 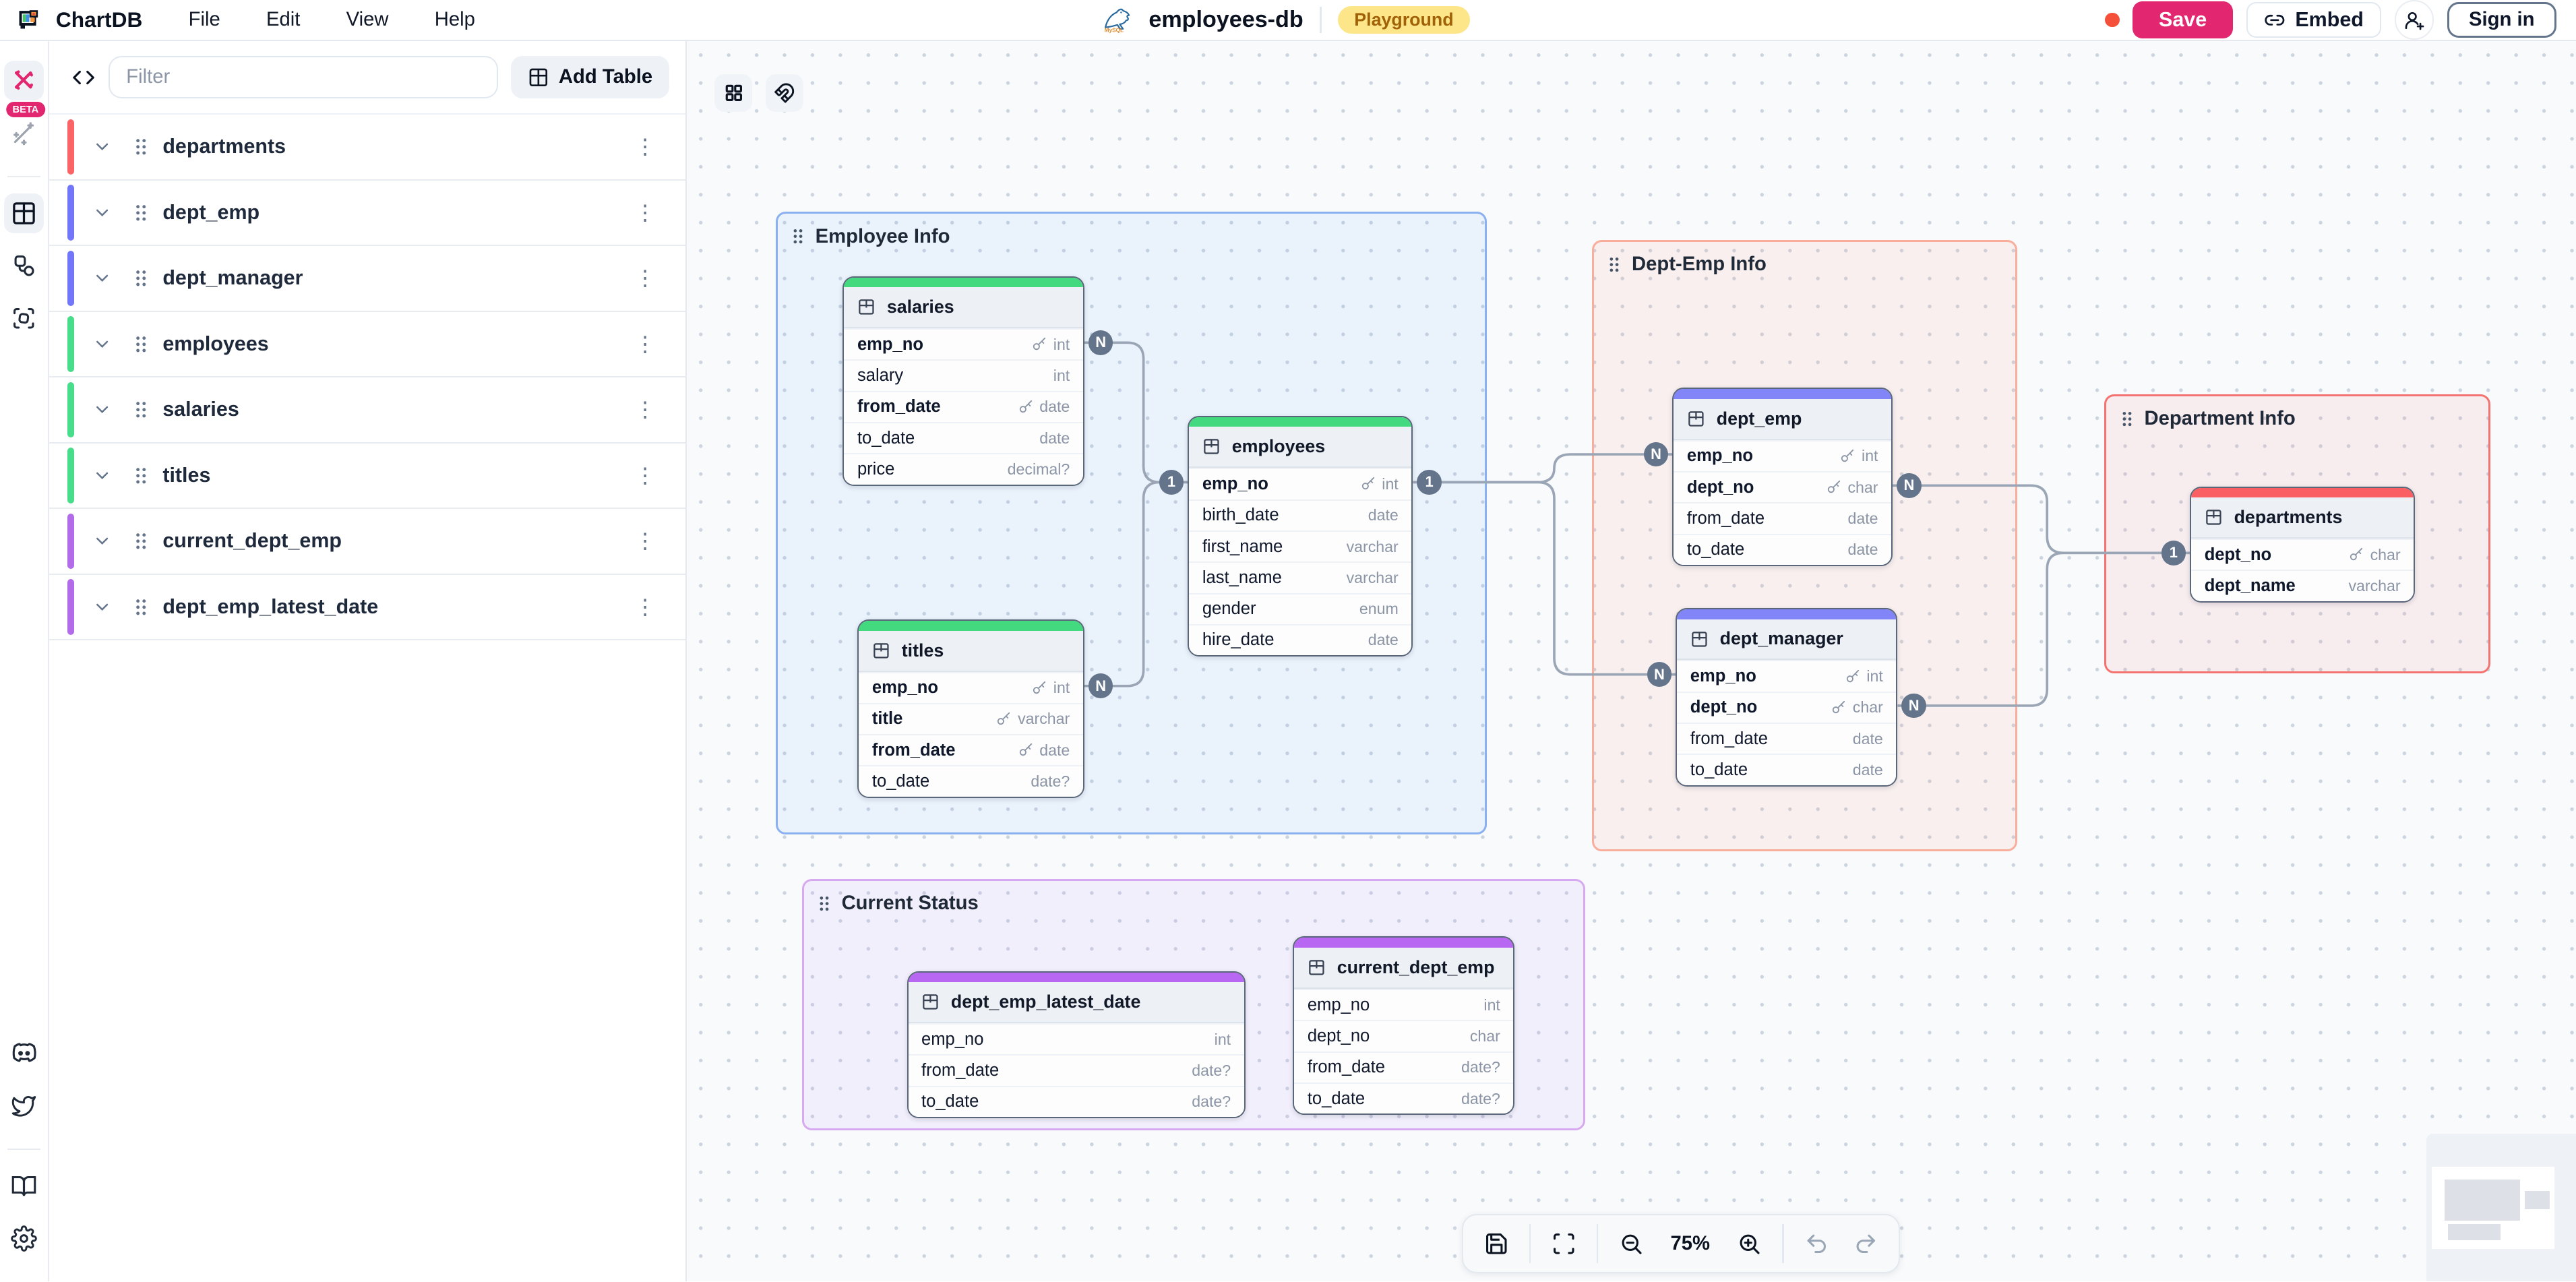 I want to click on sidebar-item-employees: employees ⋮, so click(x=367, y=344).